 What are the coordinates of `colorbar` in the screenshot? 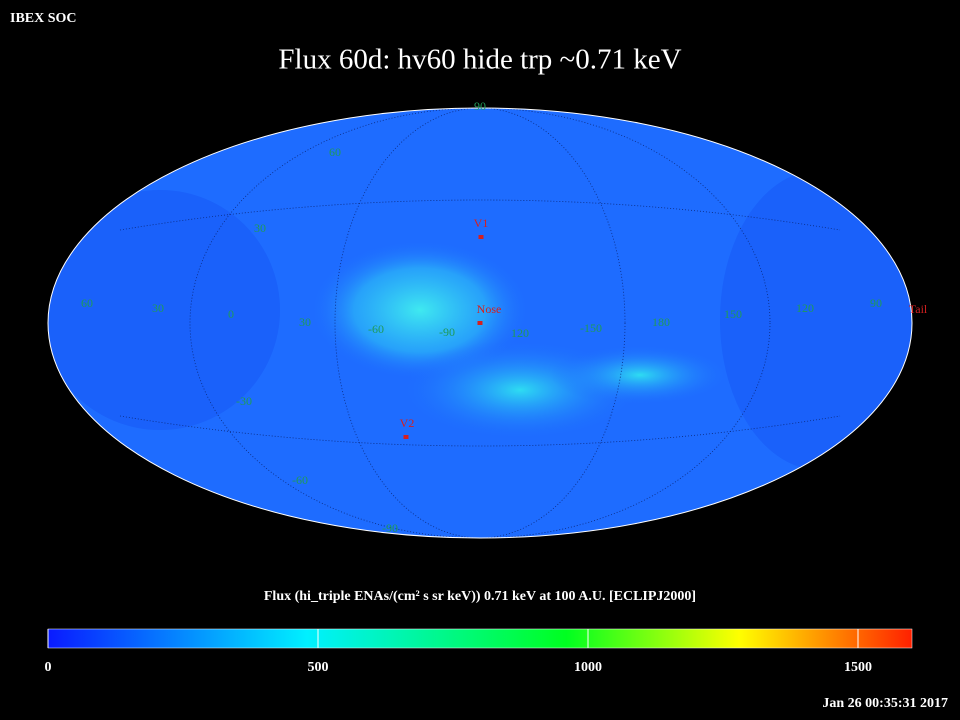 It's located at (480, 638).